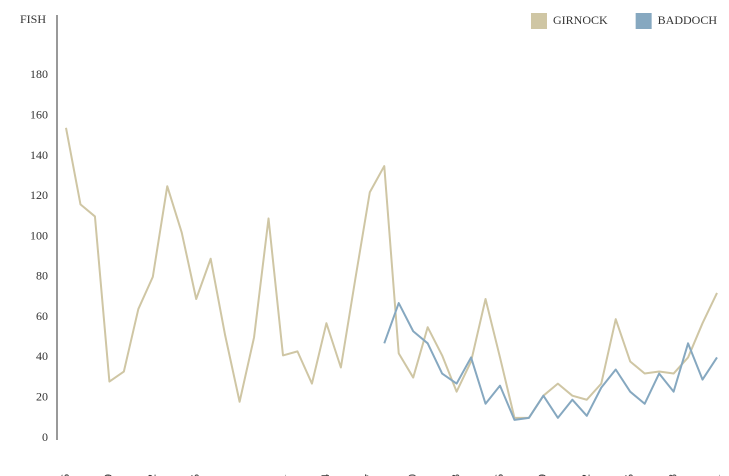 The height and width of the screenshot is (476, 729). I want to click on y-tick-label: 160, so click(39, 114).